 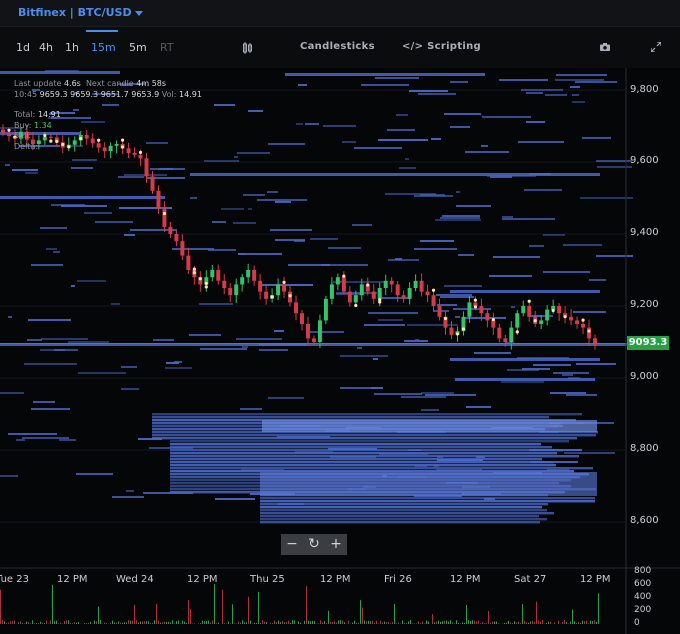 What do you see at coordinates (167, 47) in the screenshot?
I see `timeframe-rt: RT` at bounding box center [167, 47].